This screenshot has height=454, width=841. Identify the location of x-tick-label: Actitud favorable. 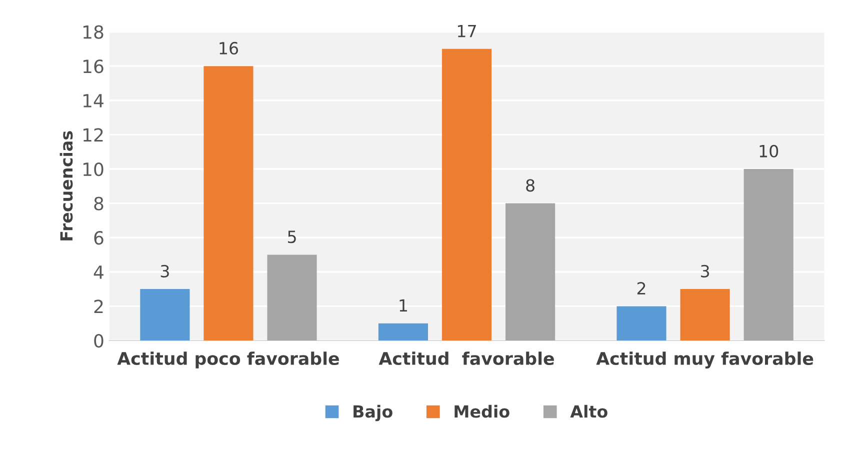
(466, 359).